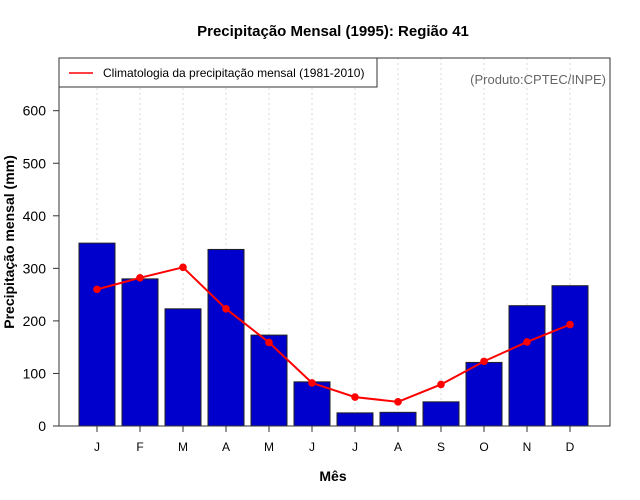 Image resolution: width=640 pixels, height=500 pixels. What do you see at coordinates (35, 268) in the screenshot?
I see `y-tick-label: 300` at bounding box center [35, 268].